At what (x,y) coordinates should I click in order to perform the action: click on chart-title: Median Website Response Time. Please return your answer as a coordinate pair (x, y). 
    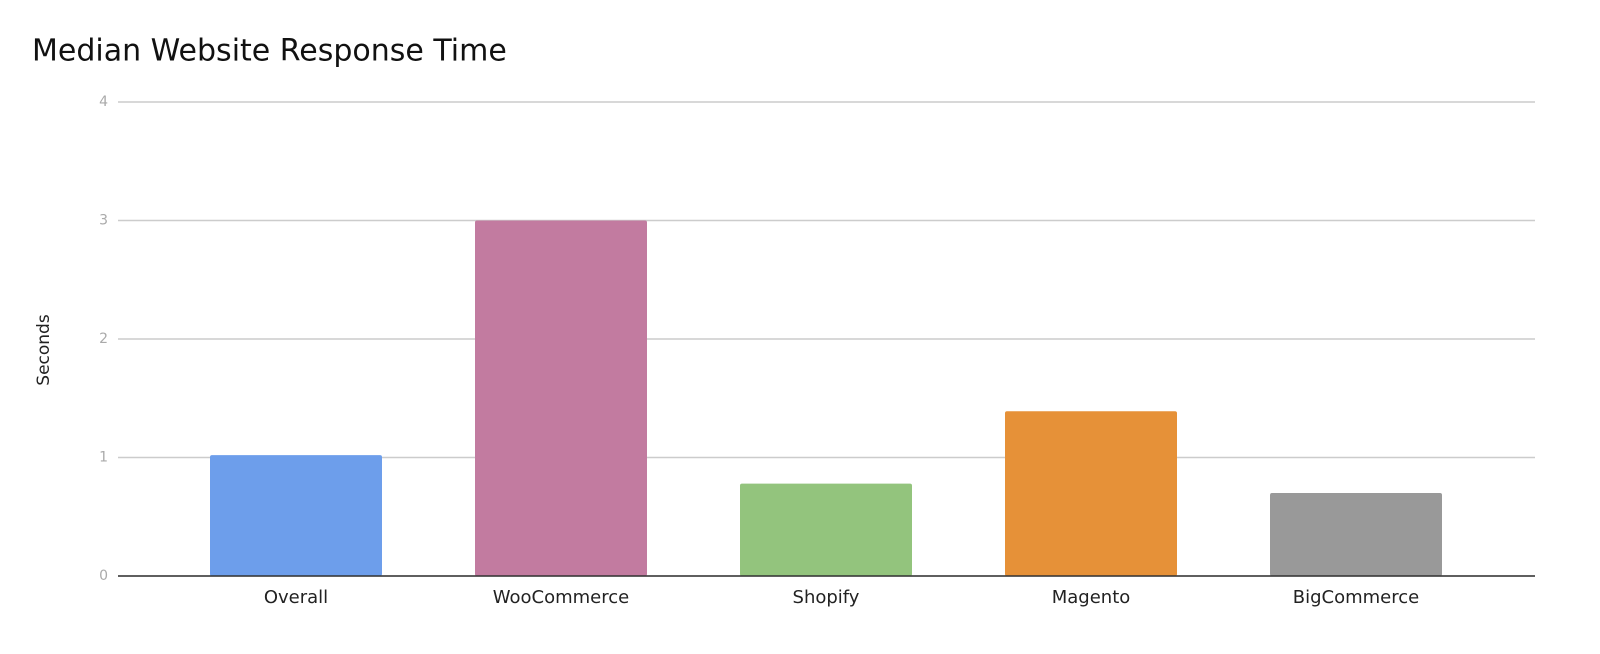
    Looking at the image, I should click on (269, 51).